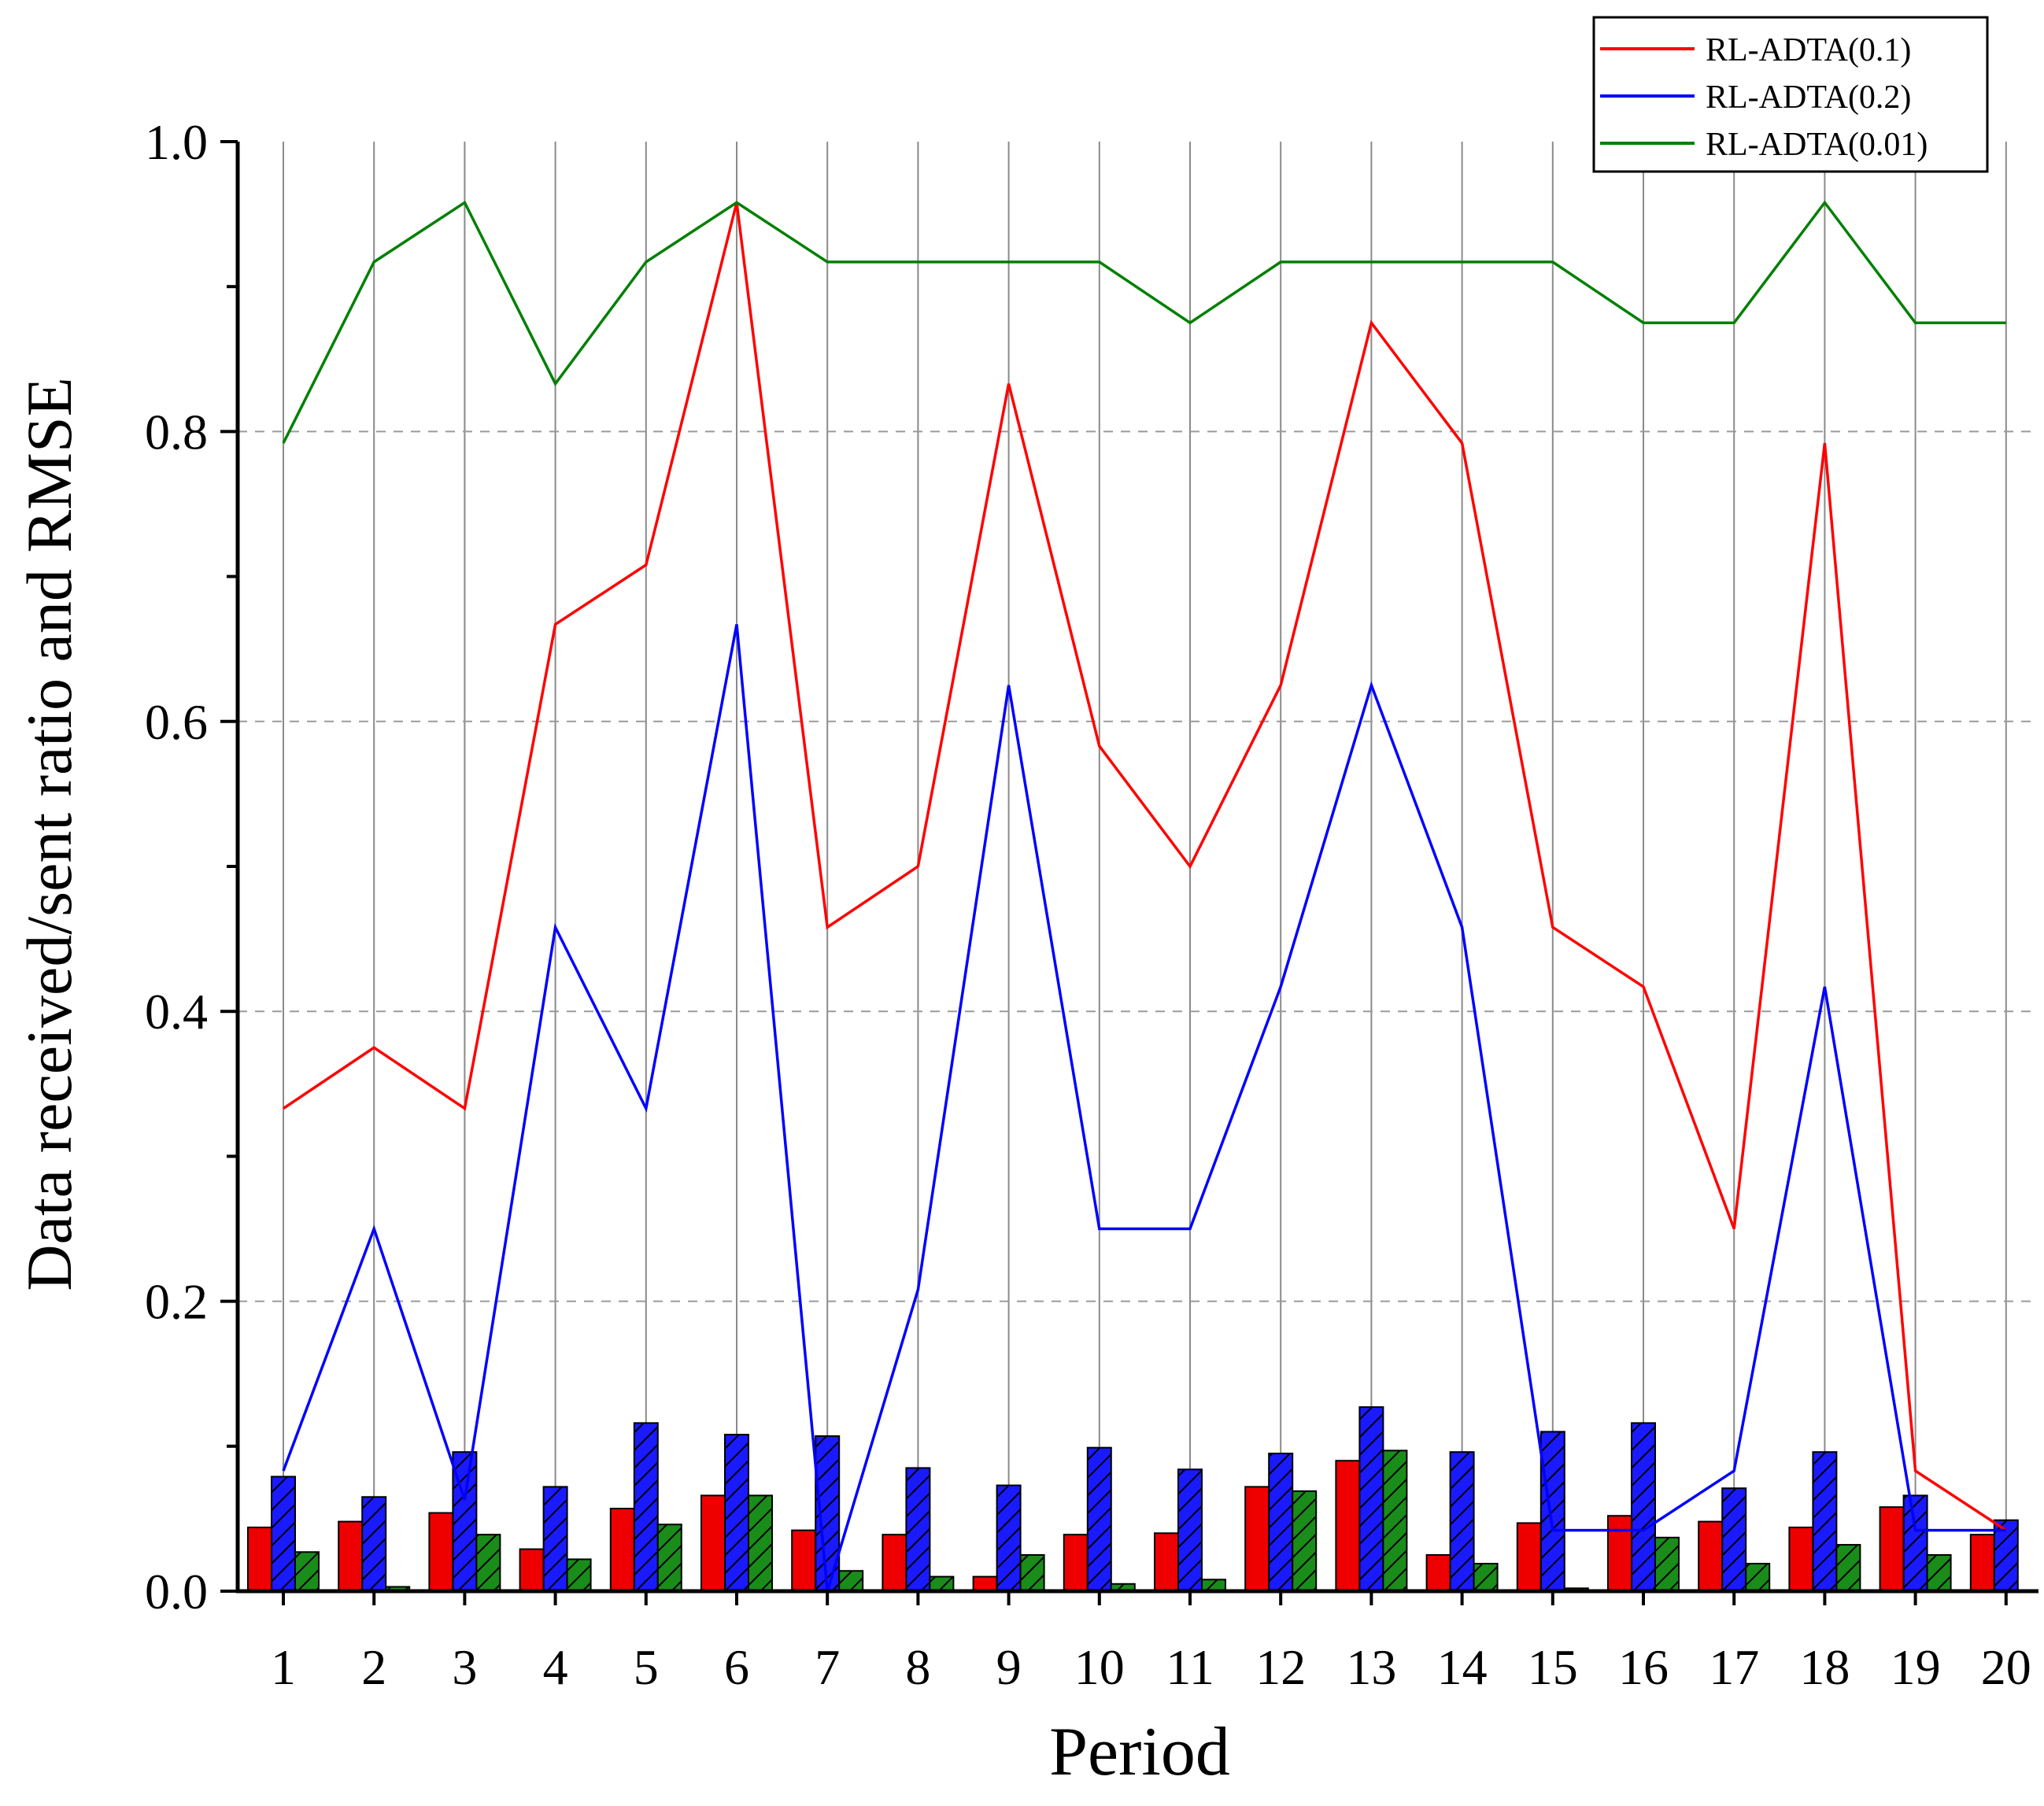 The width and height of the screenshot is (2044, 1806). What do you see at coordinates (441, 1552) in the screenshot?
I see `bar-RL-ADTA(0.1)-3` at bounding box center [441, 1552].